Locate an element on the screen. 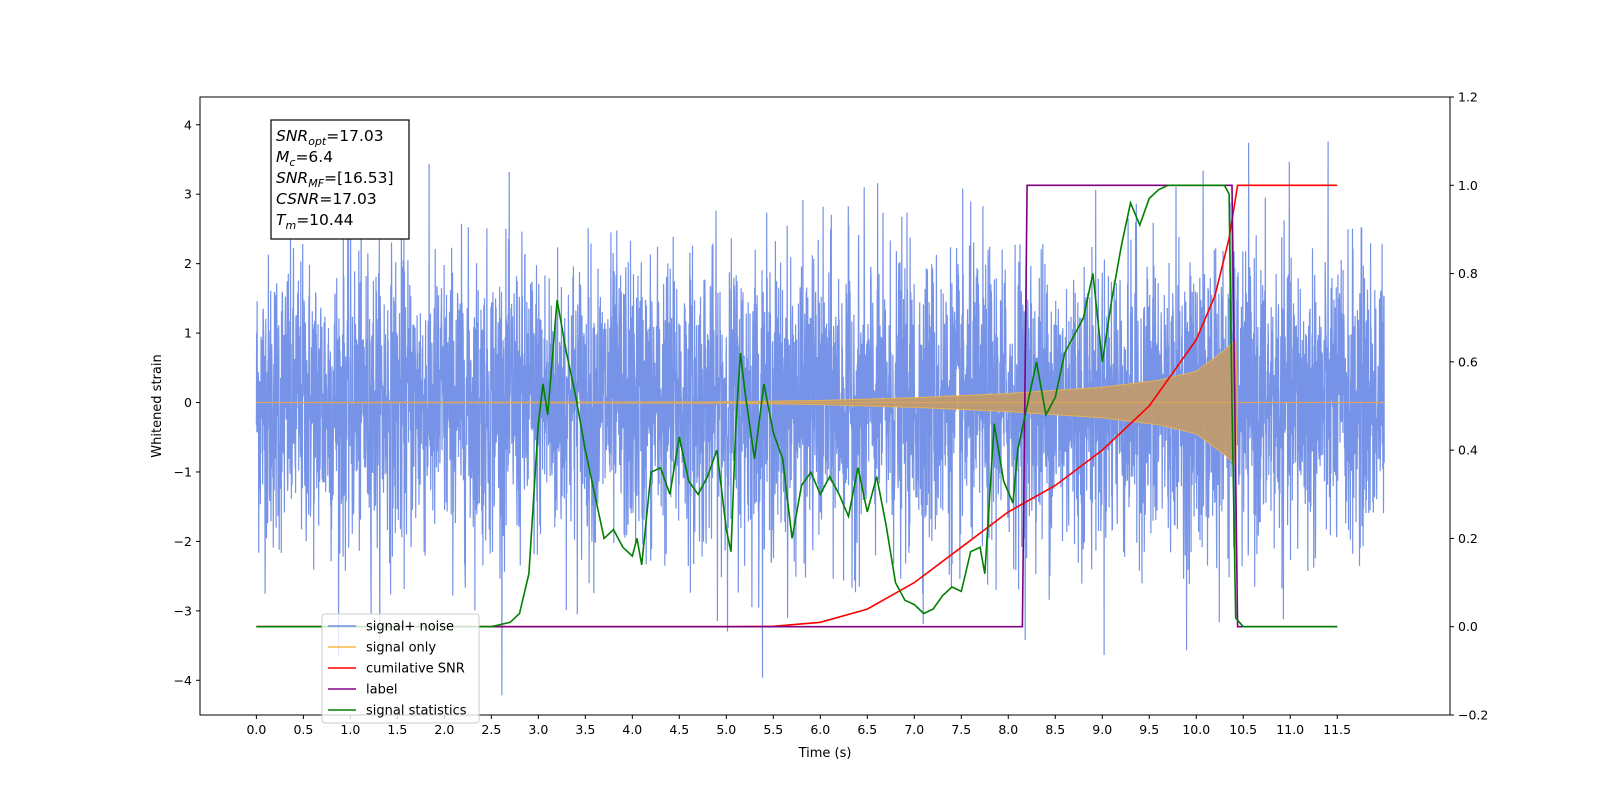 The height and width of the screenshot is (800, 1600). legend-entry: cumilative SNR is located at coordinates (396, 669).